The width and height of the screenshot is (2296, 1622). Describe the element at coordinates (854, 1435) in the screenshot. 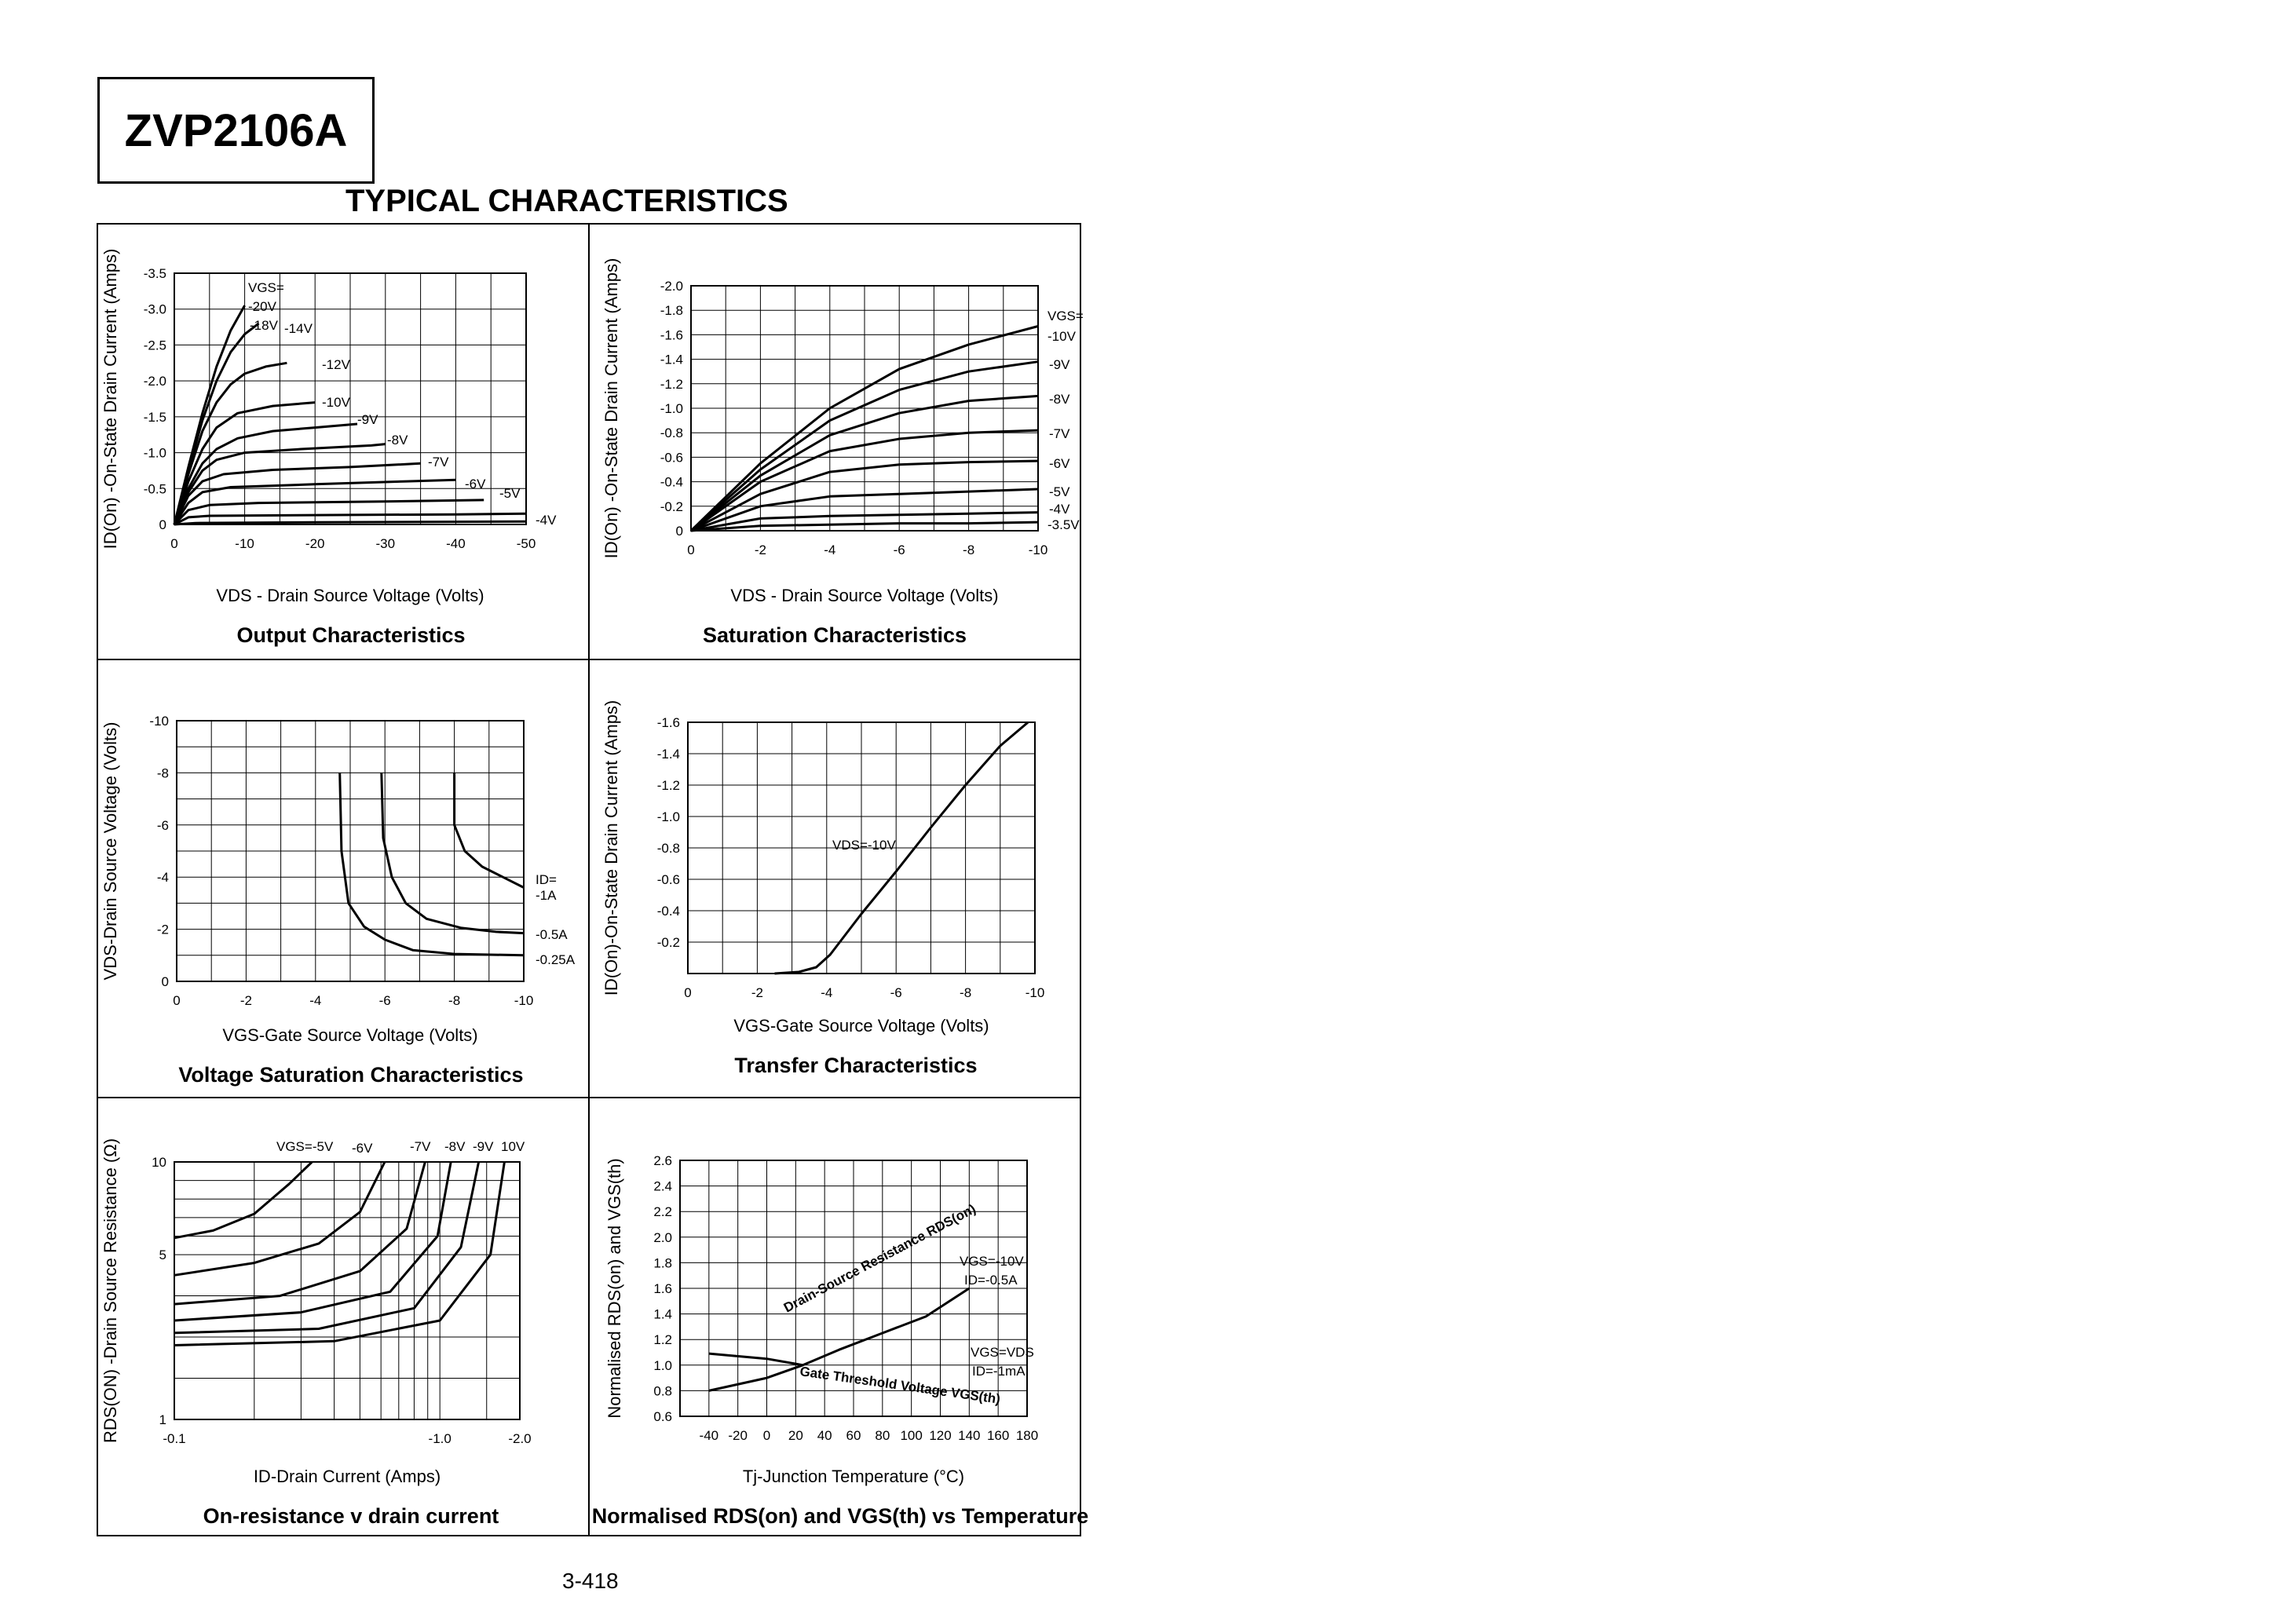

I see `x-tick-label: 60` at that location.